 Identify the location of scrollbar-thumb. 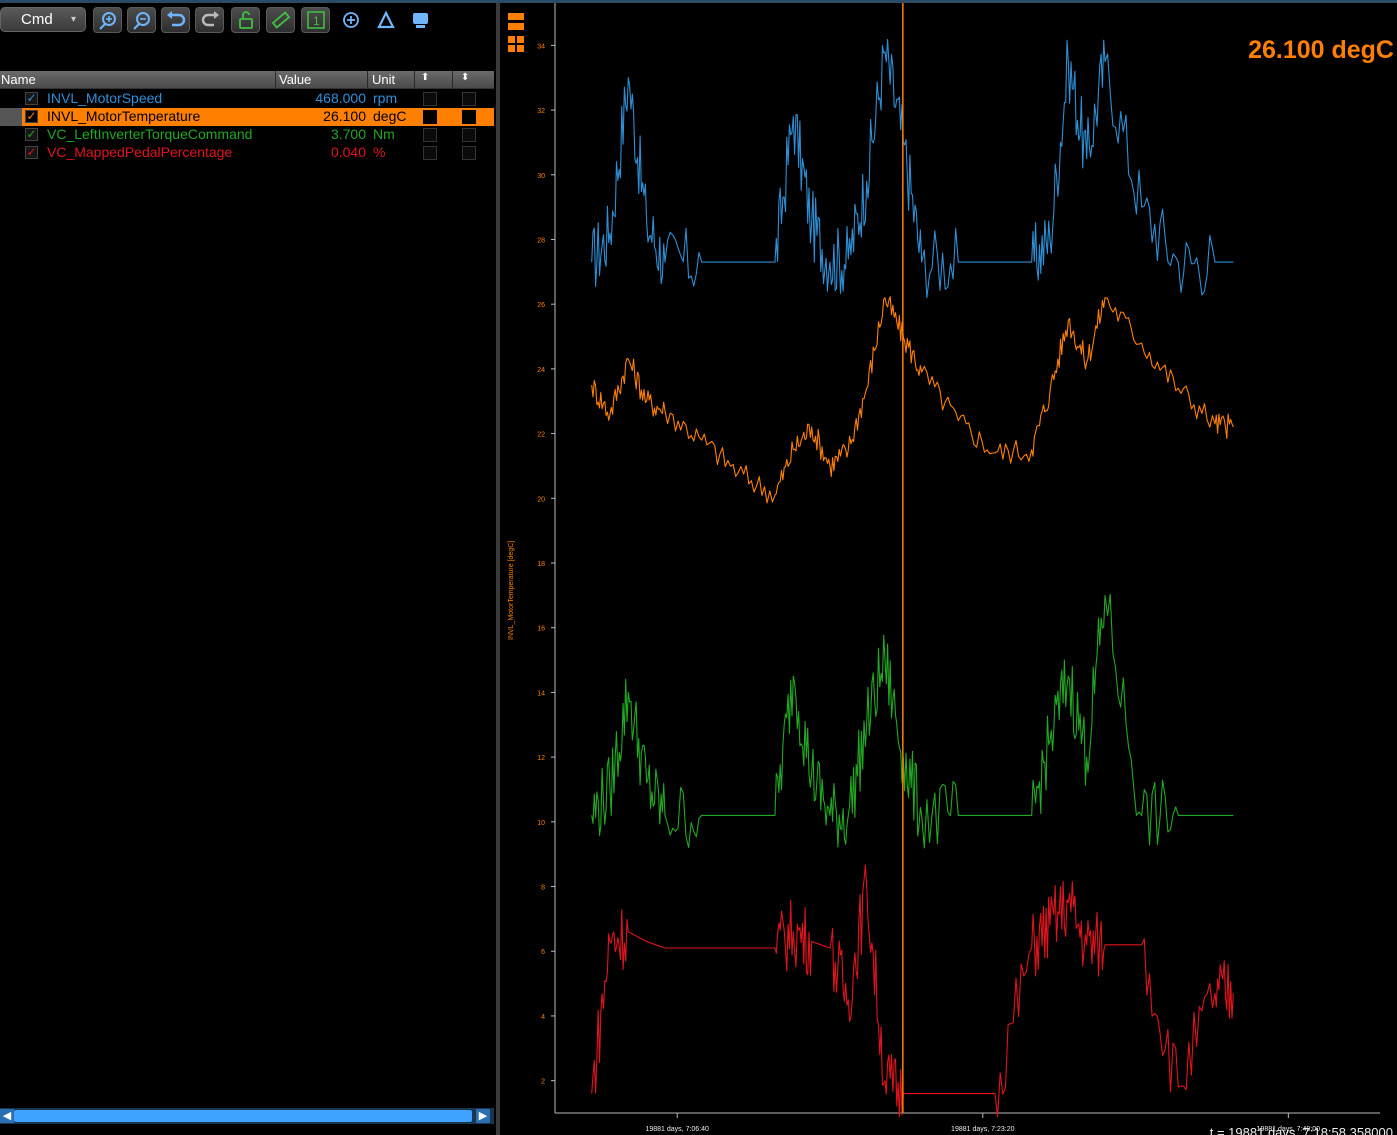
(243, 1116).